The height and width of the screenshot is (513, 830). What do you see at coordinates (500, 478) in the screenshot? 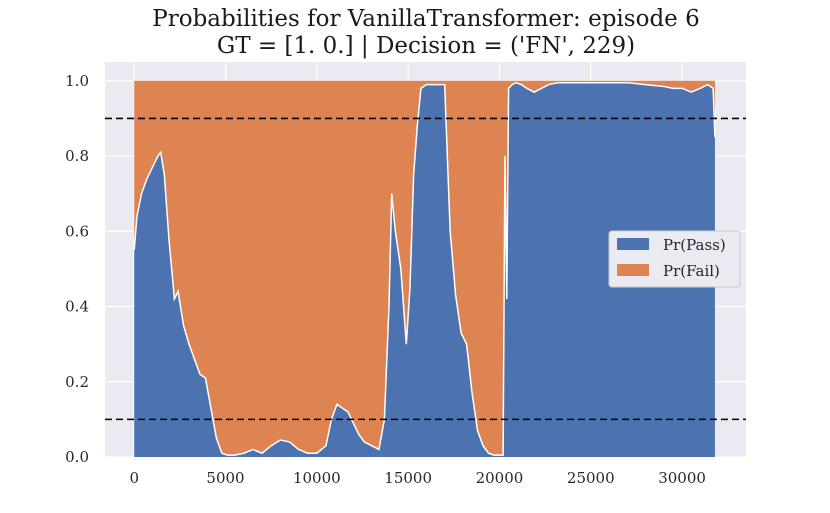
I see `x-tick-label: 20000` at bounding box center [500, 478].